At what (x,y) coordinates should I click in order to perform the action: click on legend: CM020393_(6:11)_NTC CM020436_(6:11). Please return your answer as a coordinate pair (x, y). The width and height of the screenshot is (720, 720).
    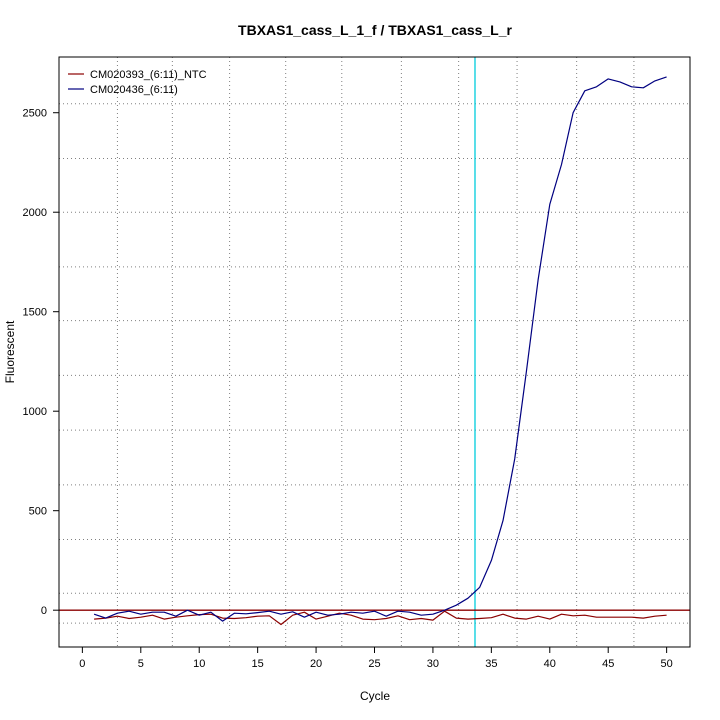
    Looking at the image, I should click on (137, 82).